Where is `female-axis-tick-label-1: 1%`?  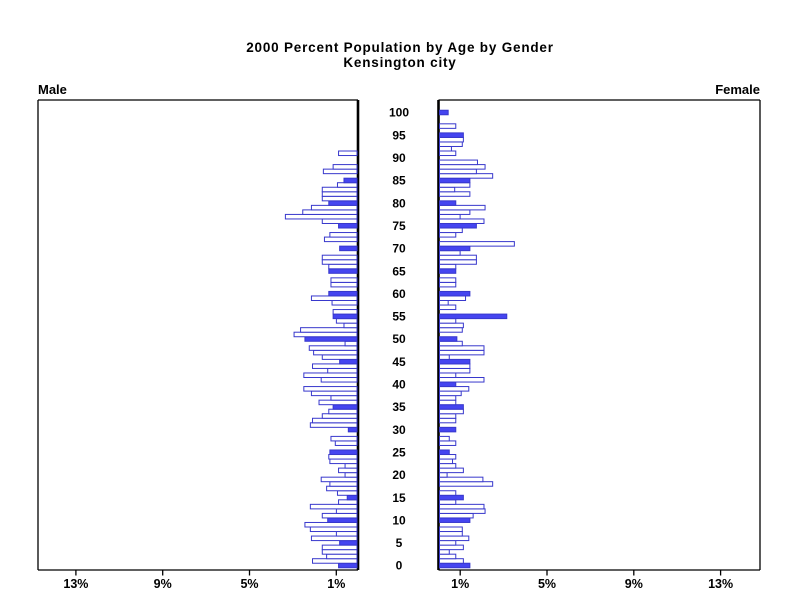
female-axis-tick-label-1: 1% is located at coordinates (460, 584).